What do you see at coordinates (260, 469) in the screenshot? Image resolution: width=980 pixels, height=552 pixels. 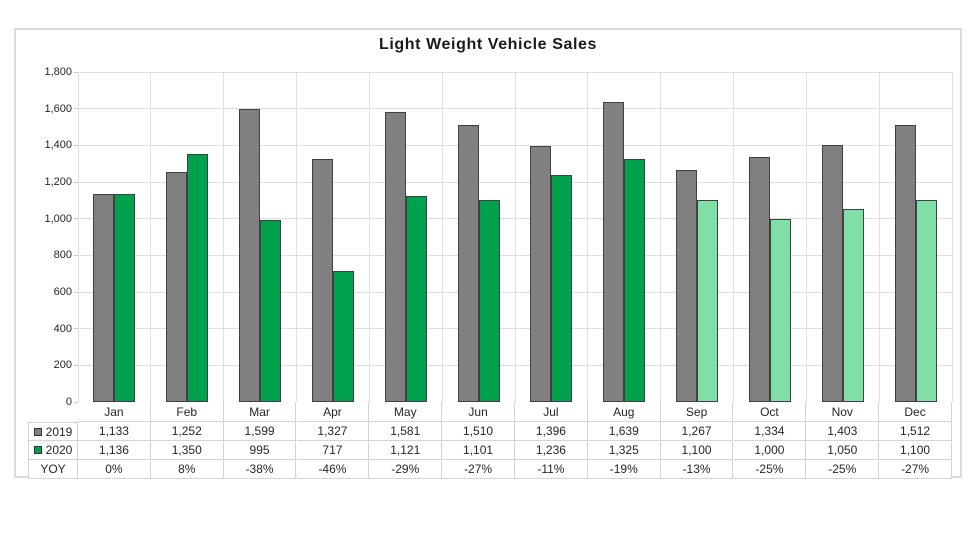 I see `table-cell-yoy-mar: -38%` at bounding box center [260, 469].